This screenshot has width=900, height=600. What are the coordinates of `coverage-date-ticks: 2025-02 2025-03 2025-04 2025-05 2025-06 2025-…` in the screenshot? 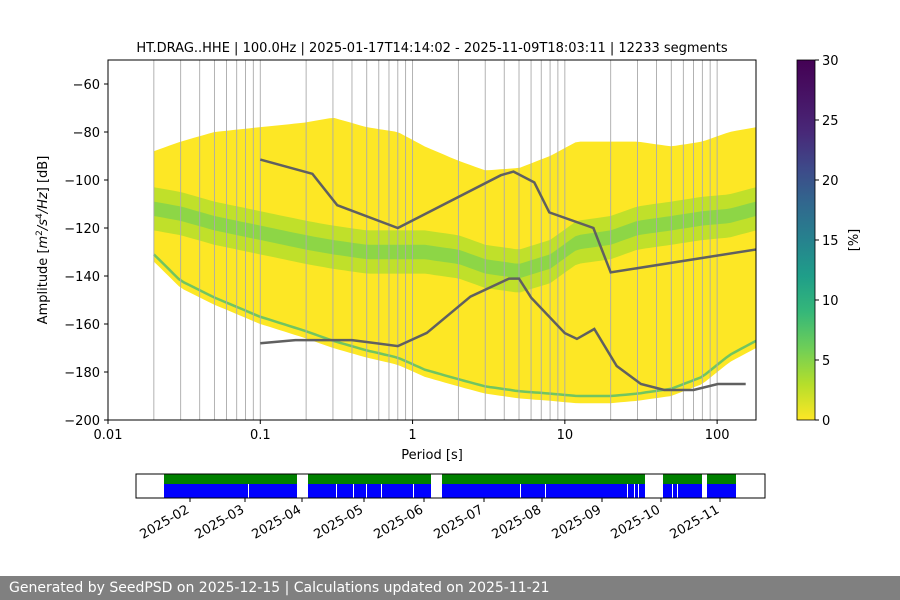 It's located at (429, 520).